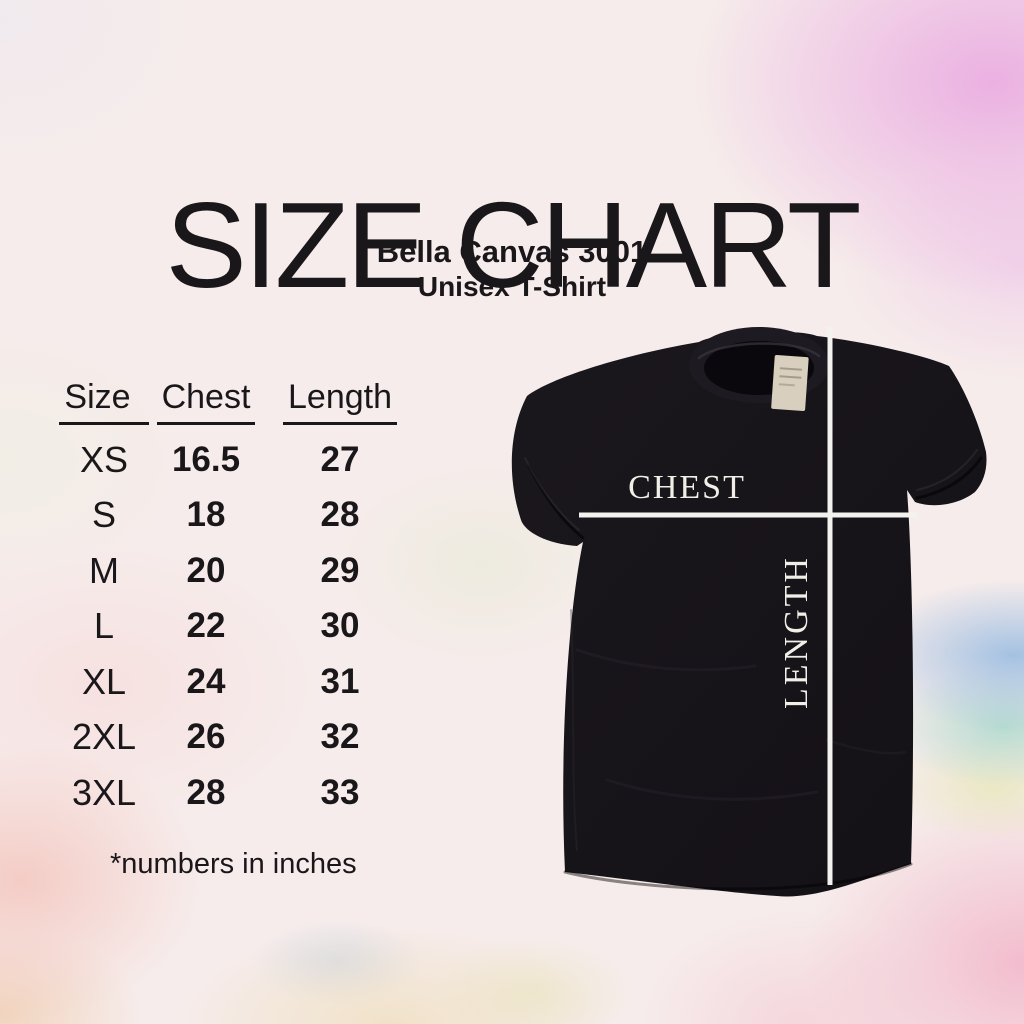 Image resolution: width=1024 pixels, height=1024 pixels. Describe the element at coordinates (104, 792) in the screenshot. I see `size-cell: 3XL` at that location.